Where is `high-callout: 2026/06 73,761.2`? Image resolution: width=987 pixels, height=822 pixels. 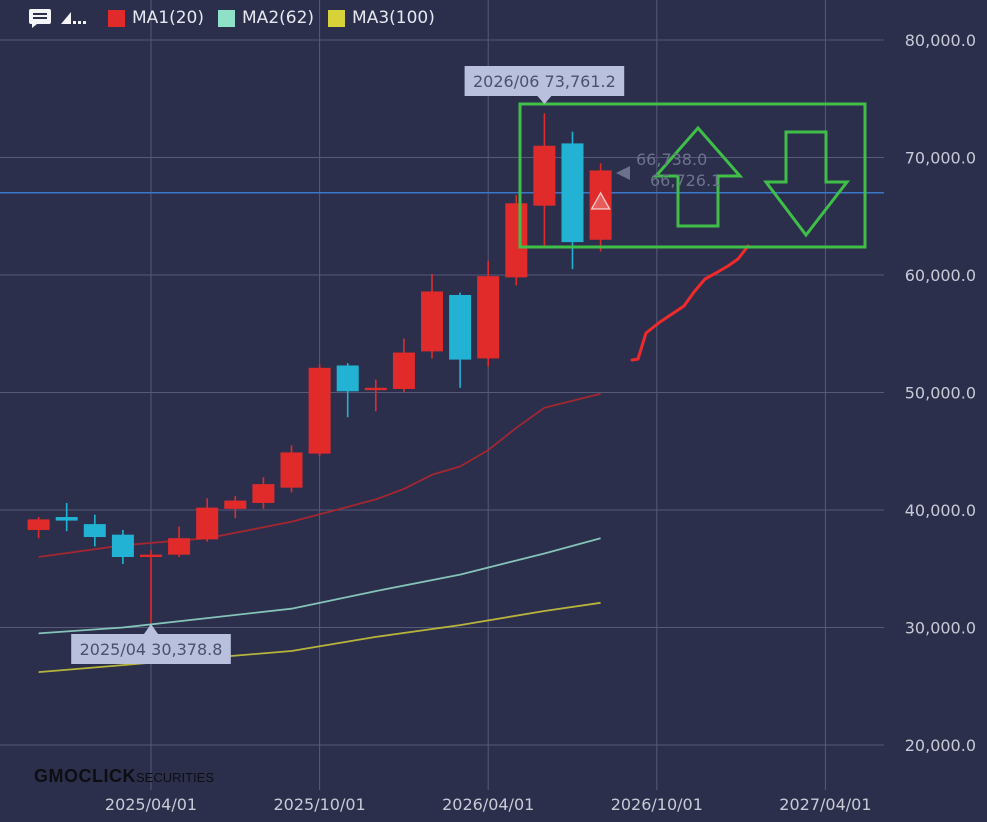 high-callout: 2026/06 73,761.2 is located at coordinates (544, 81).